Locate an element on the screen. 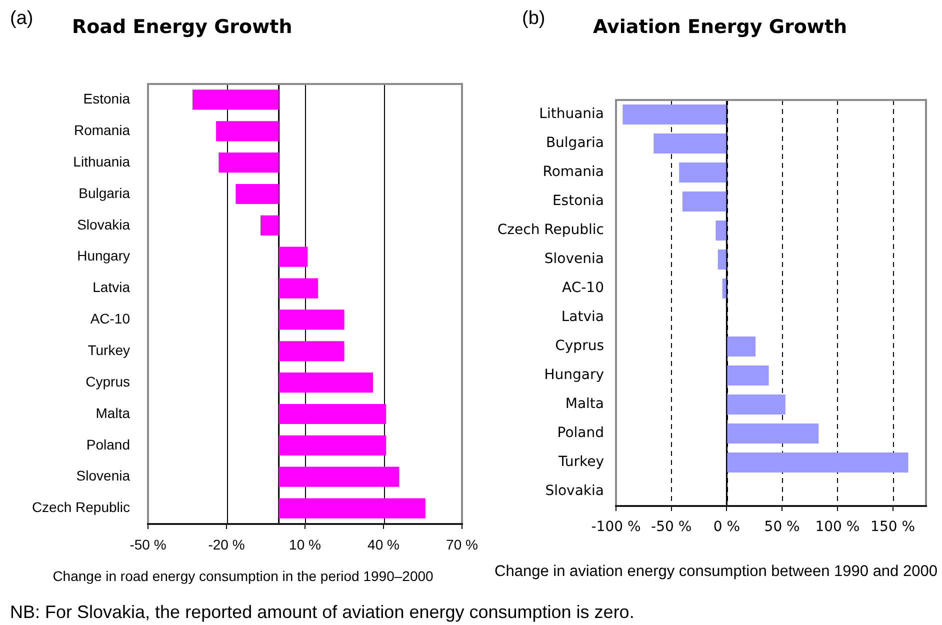 Image resolution: width=942 pixels, height=625 pixels. x-tick-label: 10 % is located at coordinates (305, 544).